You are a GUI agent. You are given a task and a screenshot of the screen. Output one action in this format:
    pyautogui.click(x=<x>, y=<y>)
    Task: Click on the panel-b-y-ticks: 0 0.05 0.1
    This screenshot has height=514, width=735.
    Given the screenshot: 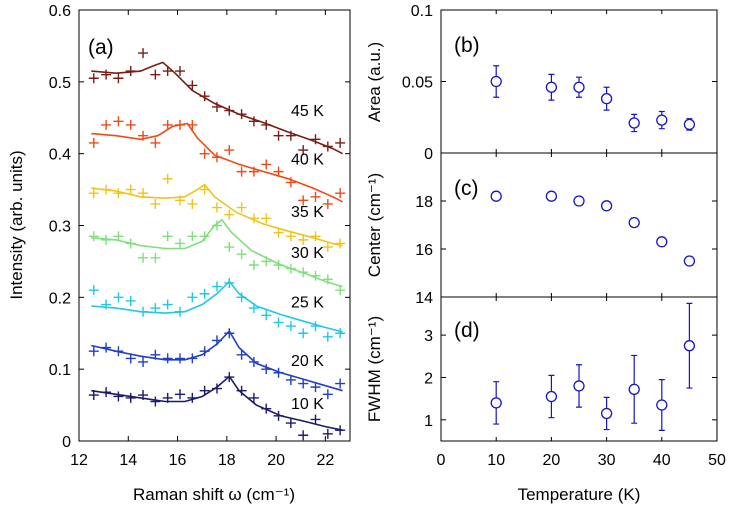 What is the action you would take?
    pyautogui.click(x=559, y=83)
    